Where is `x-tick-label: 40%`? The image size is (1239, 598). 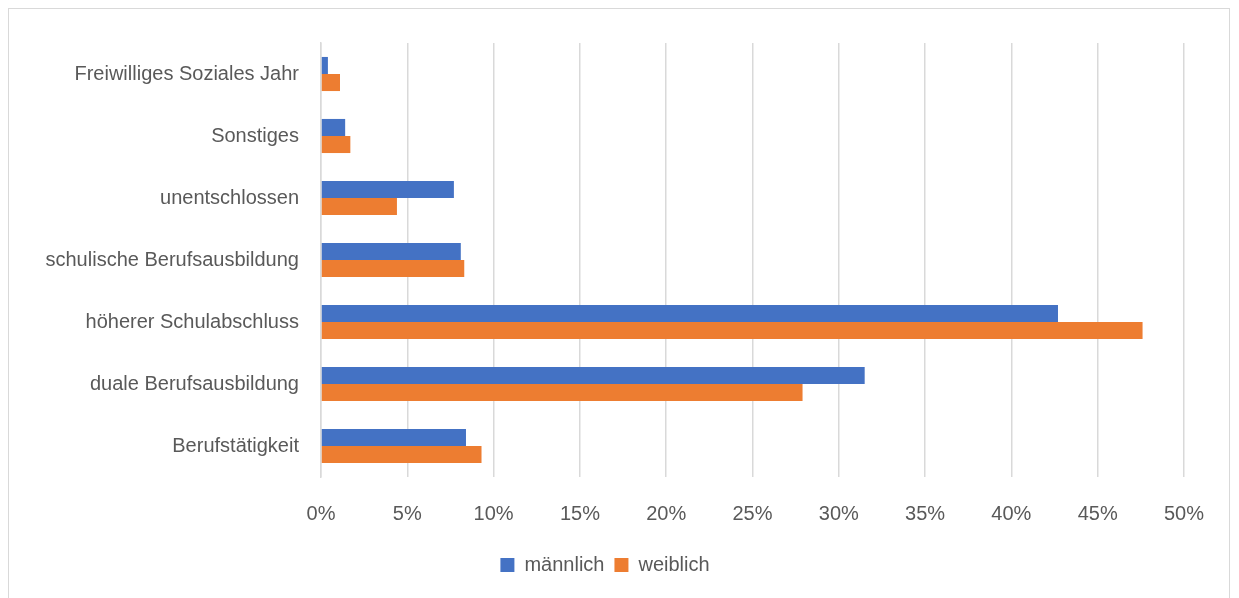 x-tick-label: 40% is located at coordinates (1011, 512).